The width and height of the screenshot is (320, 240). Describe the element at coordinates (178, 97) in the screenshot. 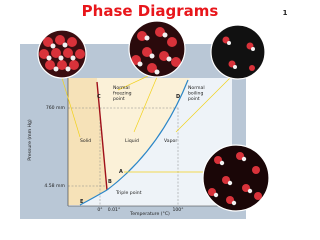

I see `point-label: D` at that location.